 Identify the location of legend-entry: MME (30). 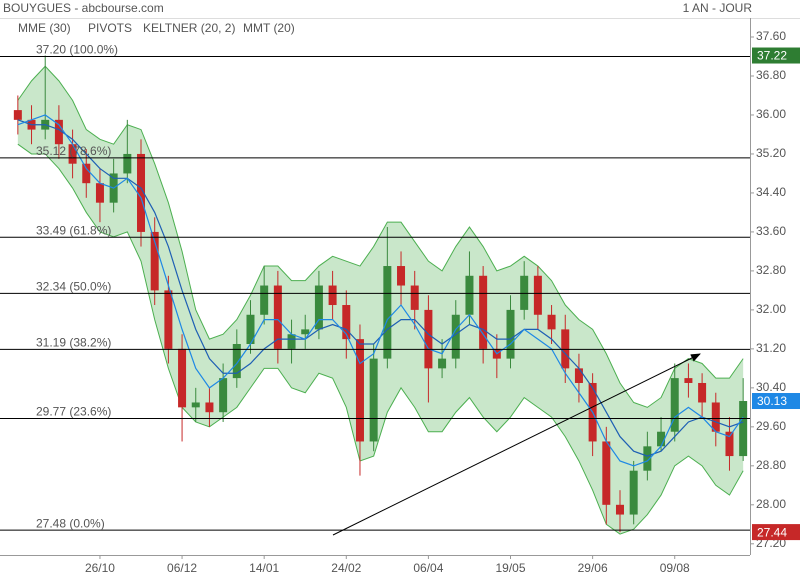
(44, 28).